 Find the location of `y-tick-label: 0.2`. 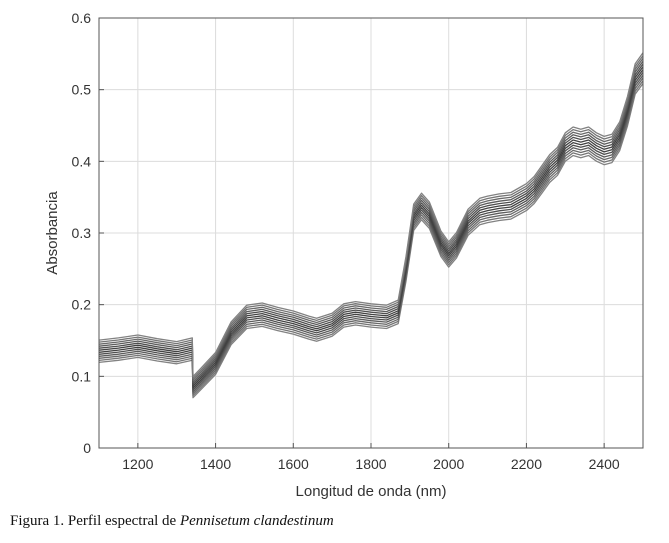

y-tick-label: 0.2 is located at coordinates (82, 305).